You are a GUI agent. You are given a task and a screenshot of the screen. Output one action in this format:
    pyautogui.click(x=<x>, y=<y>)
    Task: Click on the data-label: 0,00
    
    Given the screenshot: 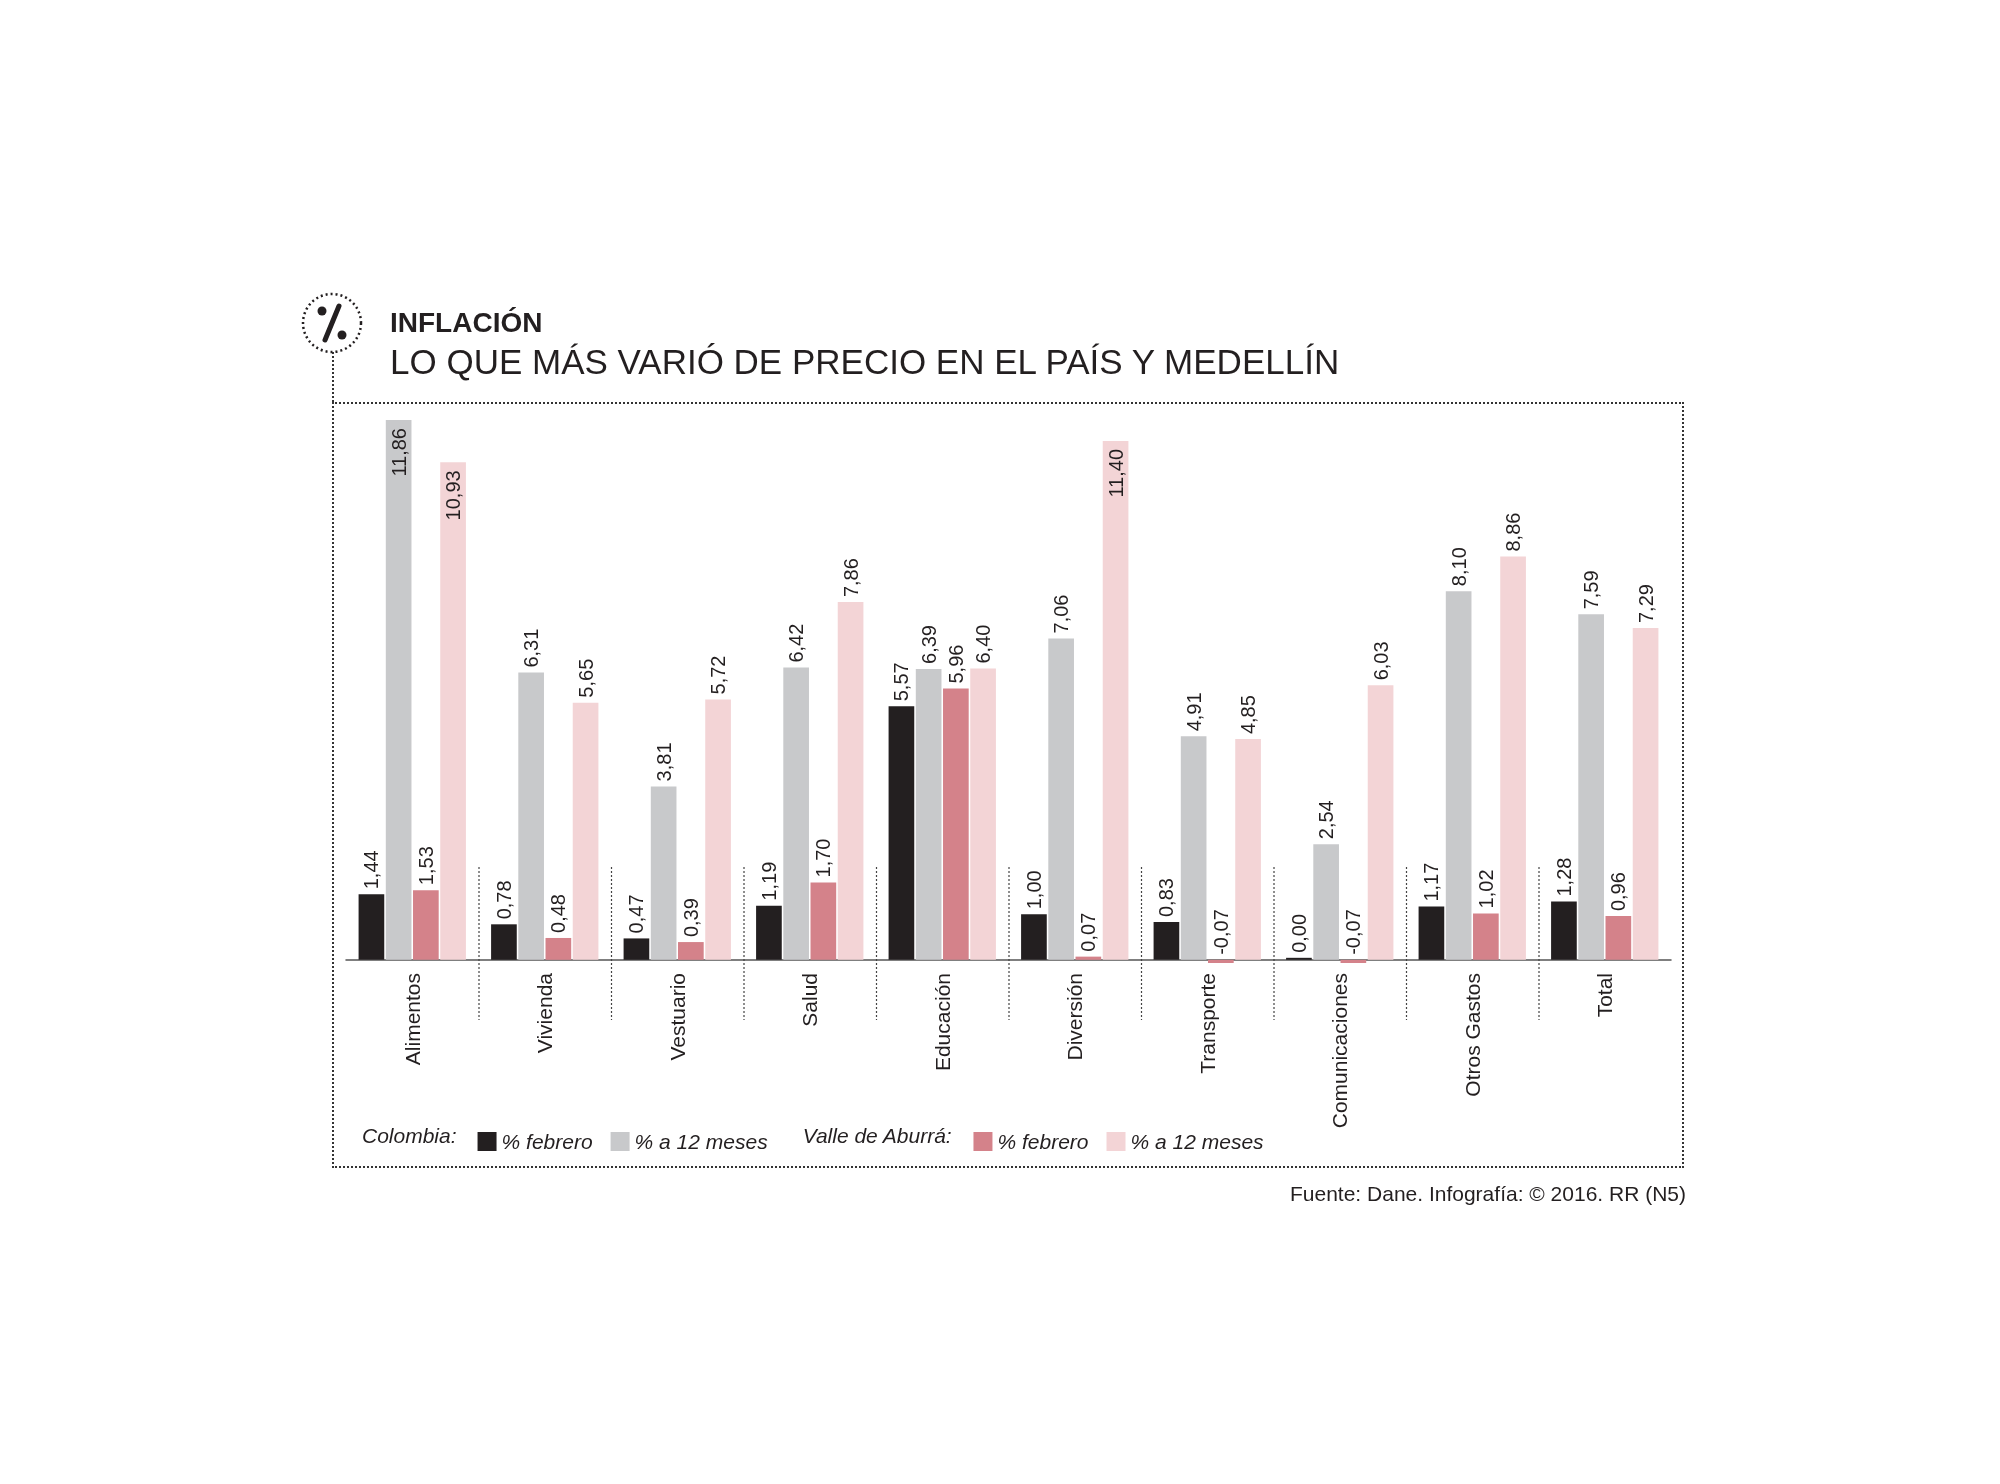 What is the action you would take?
    pyautogui.click(x=1298, y=933)
    